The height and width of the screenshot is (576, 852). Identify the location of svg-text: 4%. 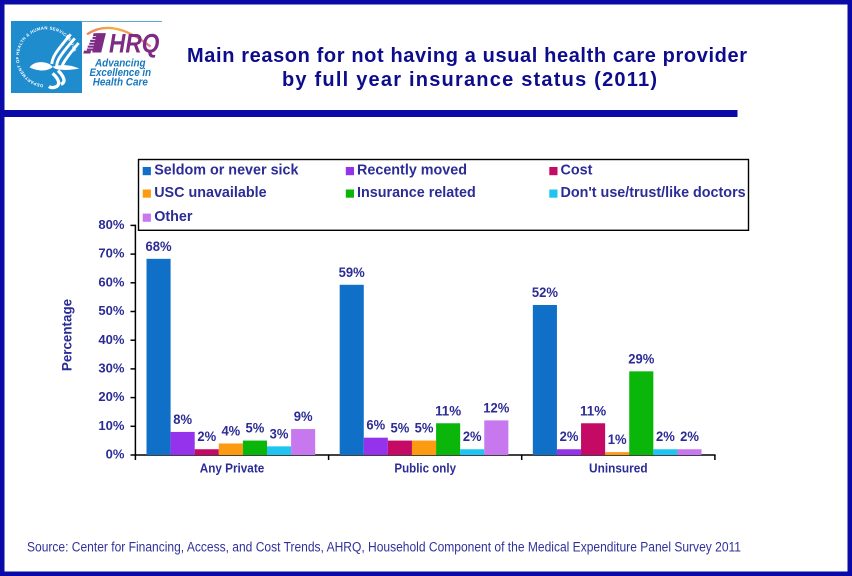
(230, 430).